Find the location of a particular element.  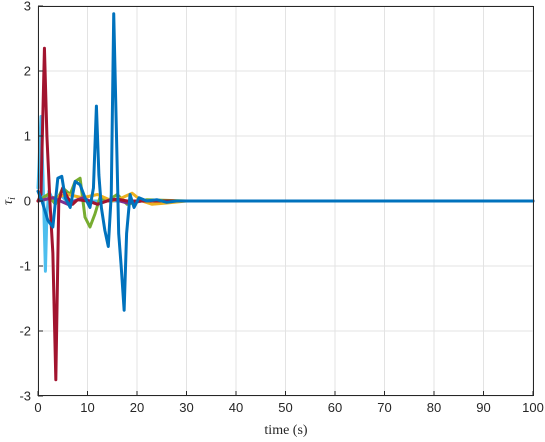

x-tick-label: 20 is located at coordinates (137, 407).